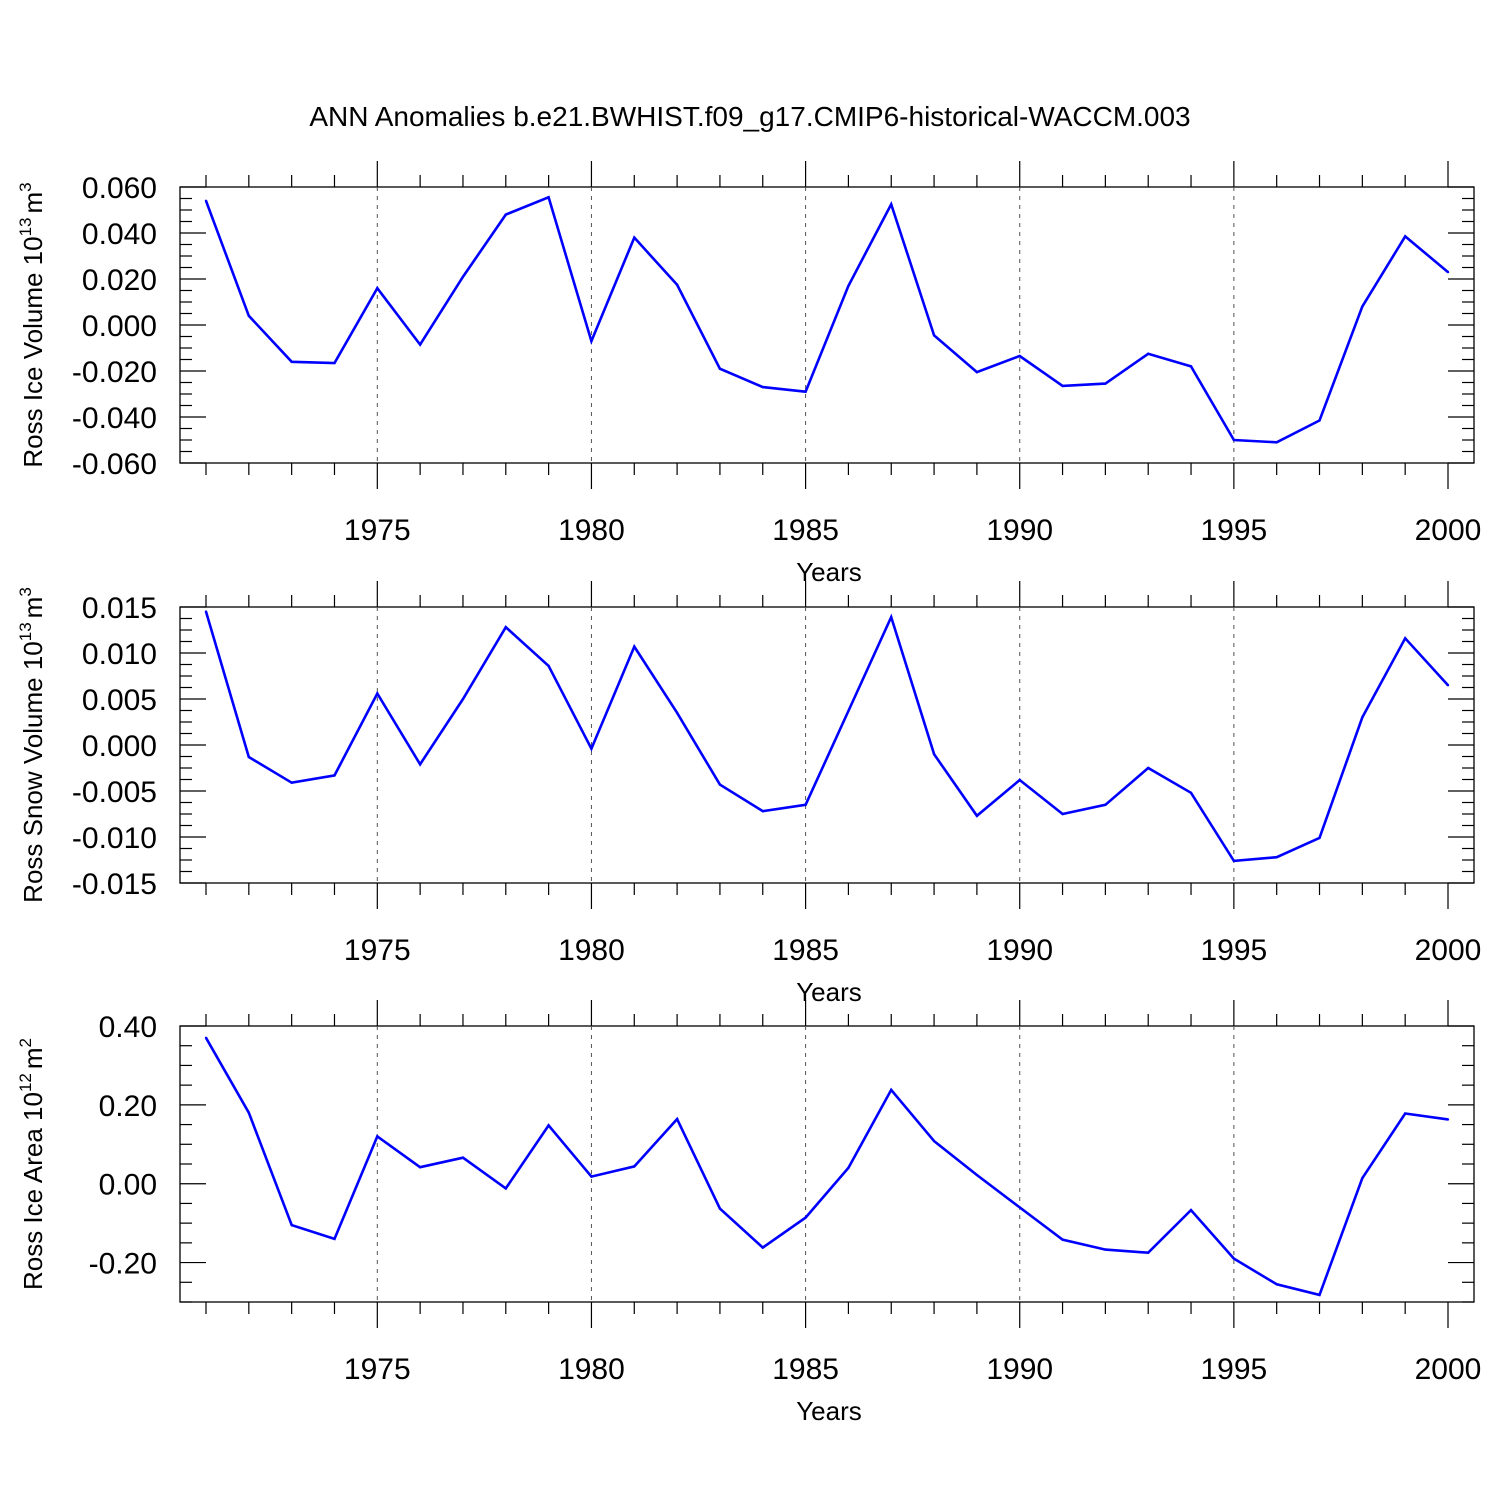  I want to click on y-tick-label: 0.20, so click(128, 1106).